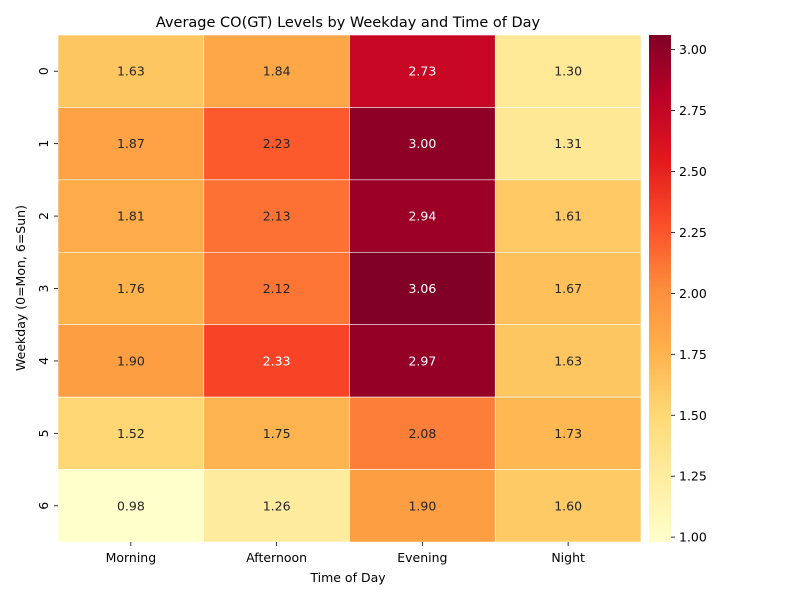 The image size is (800, 604). I want to click on colorbar-tick-label: 2.25, so click(693, 232).